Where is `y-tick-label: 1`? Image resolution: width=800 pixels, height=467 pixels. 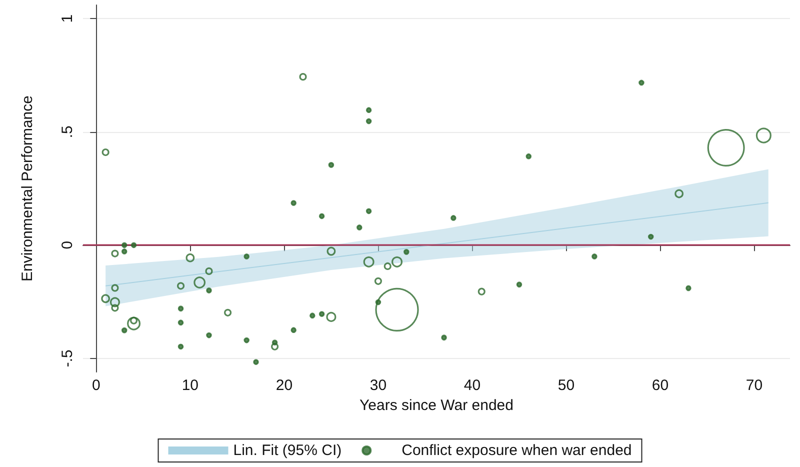
y-tick-label: 1 is located at coordinates (67, 18).